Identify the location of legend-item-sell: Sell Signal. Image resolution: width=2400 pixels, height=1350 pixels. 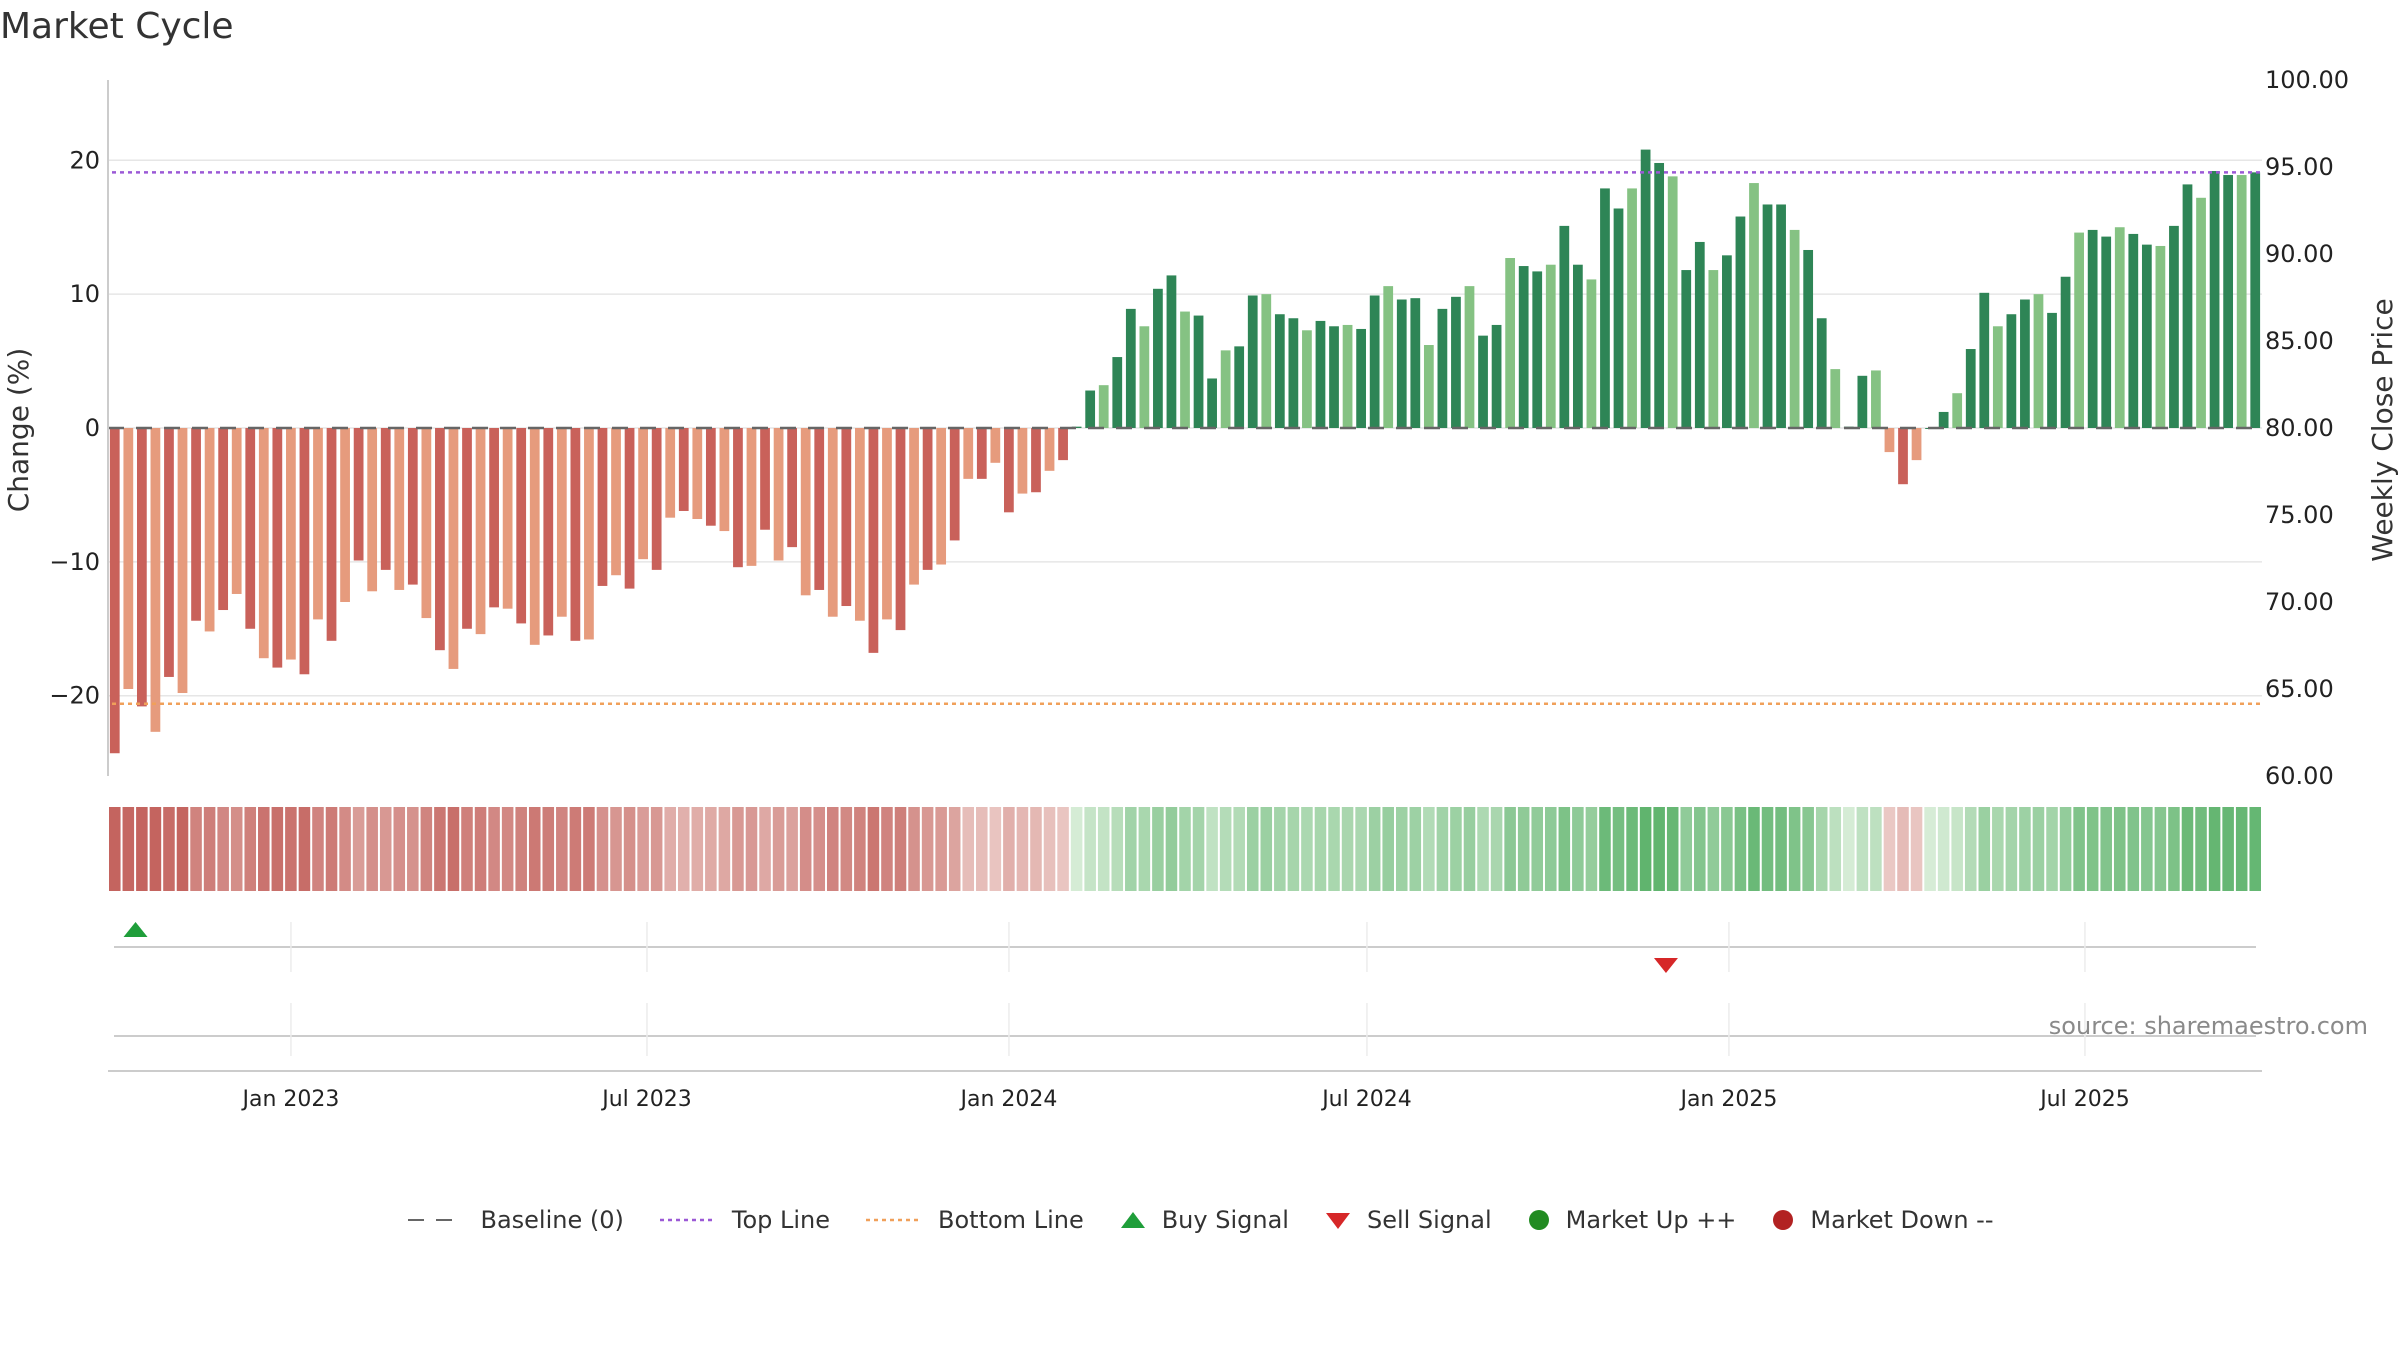
(1407, 1220).